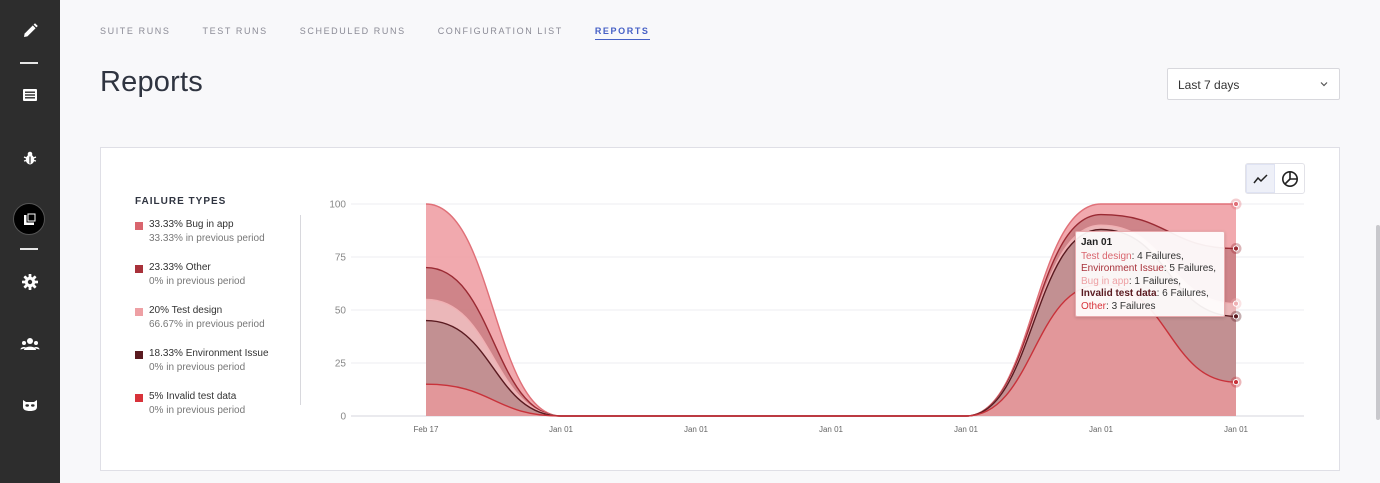  Describe the element at coordinates (151, 82) in the screenshot. I see `page-title: Reports` at that location.